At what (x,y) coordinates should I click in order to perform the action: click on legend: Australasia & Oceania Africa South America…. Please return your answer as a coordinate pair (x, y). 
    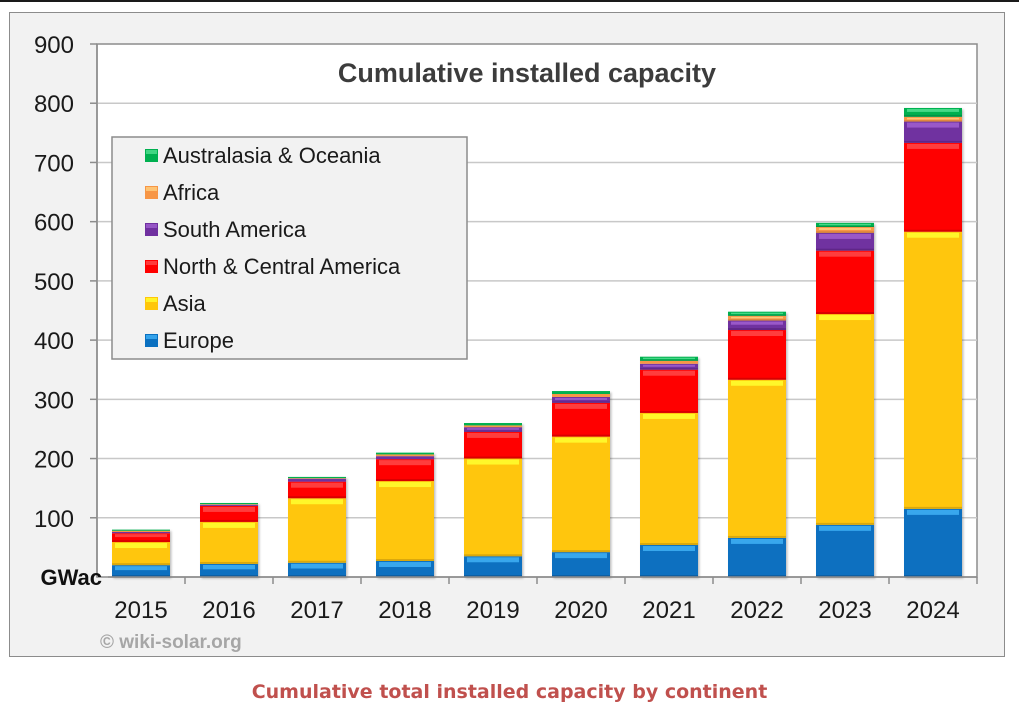
    Looking at the image, I should click on (289, 248).